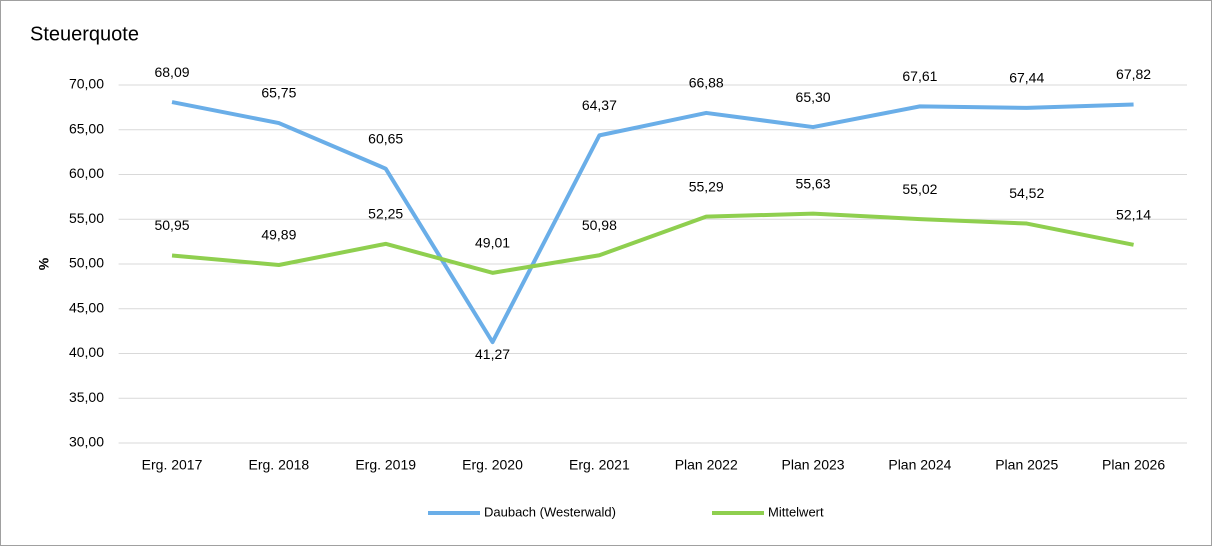  Describe the element at coordinates (385, 138) in the screenshot. I see `data-label: 60,65` at that location.